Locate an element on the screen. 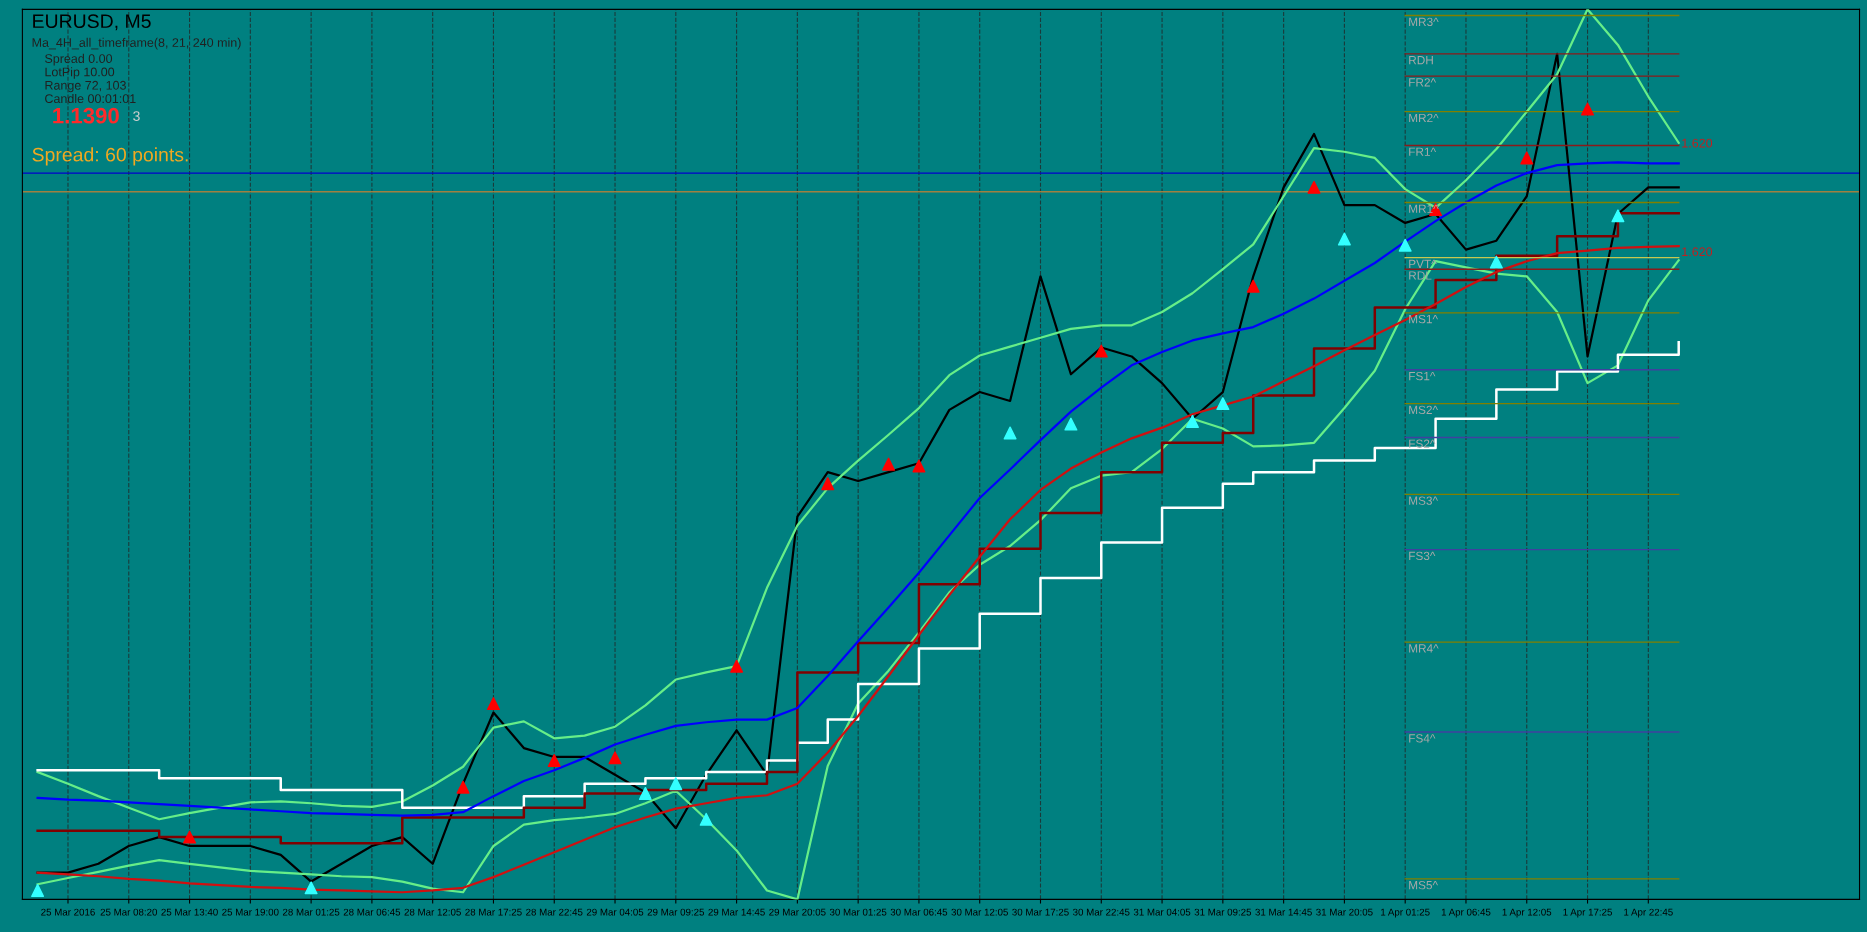 Image resolution: width=1867 pixels, height=932 pixels. x-tick-label: 25 Mar 13:40 is located at coordinates (189, 912).